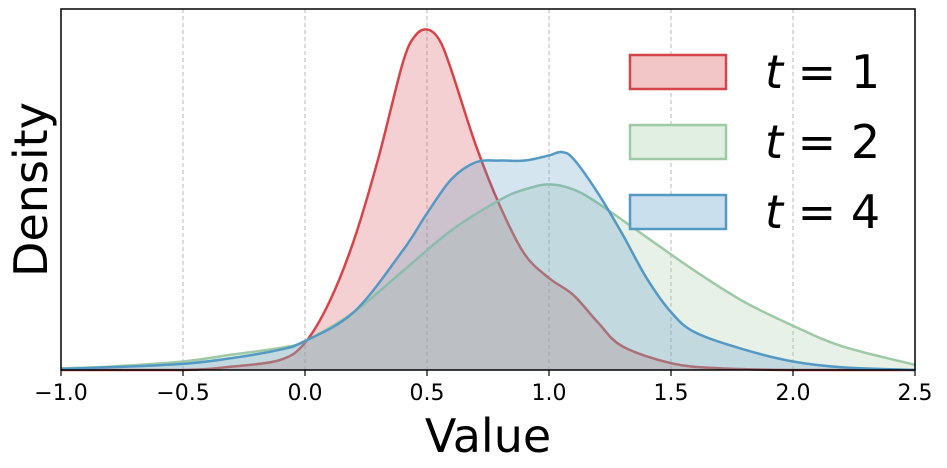 Image resolution: width=947 pixels, height=468 pixels. Describe the element at coordinates (754, 142) in the screenshot. I see `legend: t = 1t = 2t = 4` at that location.